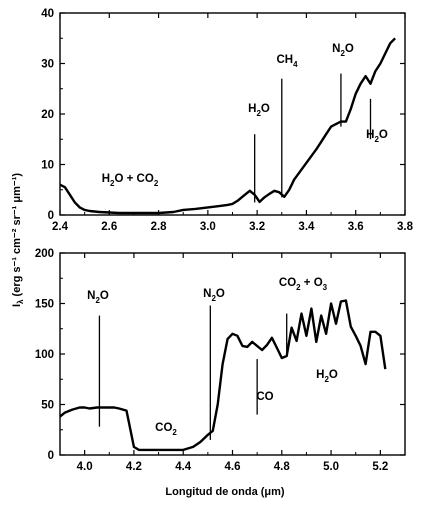 Image resolution: width=440 pixels, height=505 pixels. What do you see at coordinates (159, 227) in the screenshot?
I see `x-tick-label: 2.8` at bounding box center [159, 227].